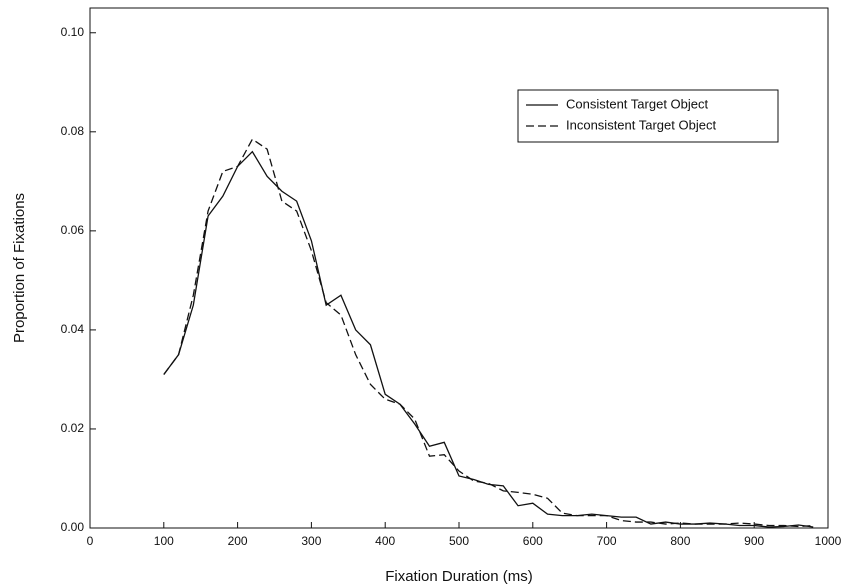 The width and height of the screenshot is (848, 588). I want to click on x-tick-label: 0, so click(90, 541).